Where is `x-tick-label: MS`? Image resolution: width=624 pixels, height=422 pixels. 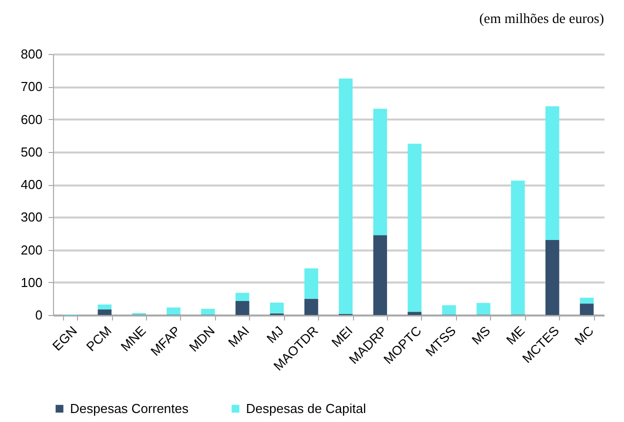 x-tick-label: MS is located at coordinates (481, 335).